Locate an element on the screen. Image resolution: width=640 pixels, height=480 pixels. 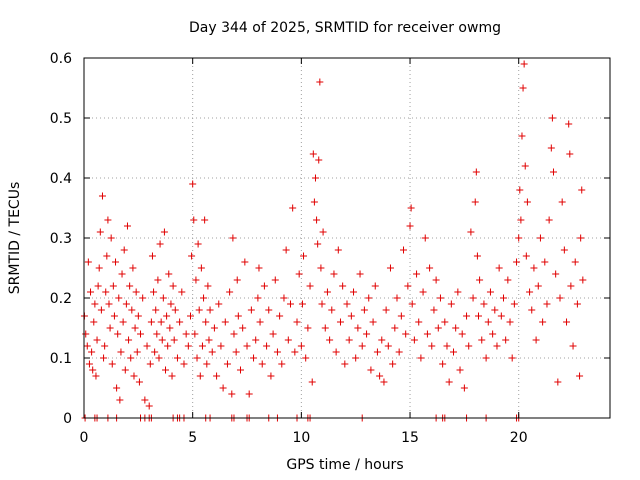
y-axis-label: SRMTID / TECUs is located at coordinates (15, 238).